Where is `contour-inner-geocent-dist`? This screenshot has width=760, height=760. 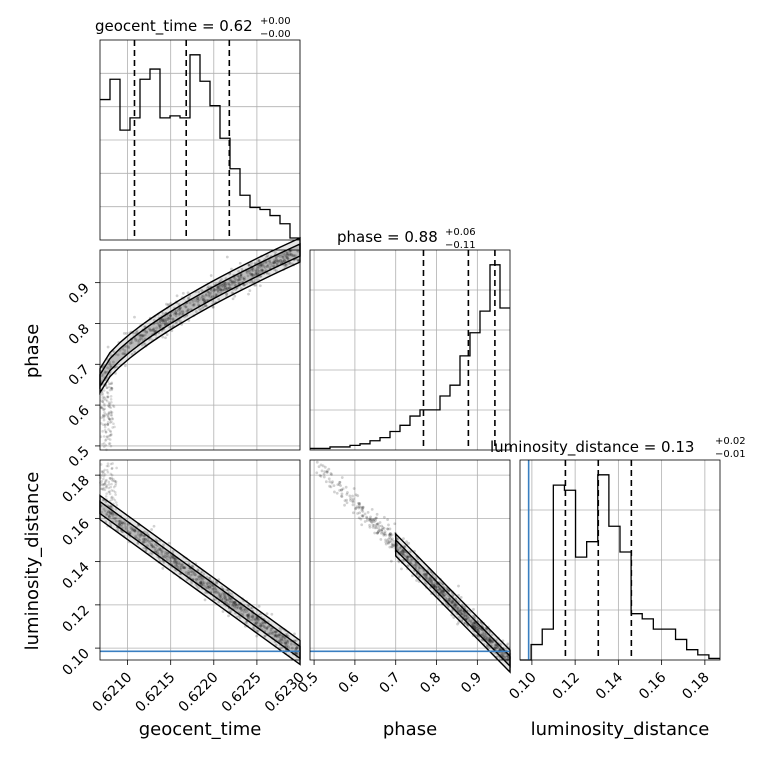
contour-inner-geocent-dist is located at coordinates (200, 580).